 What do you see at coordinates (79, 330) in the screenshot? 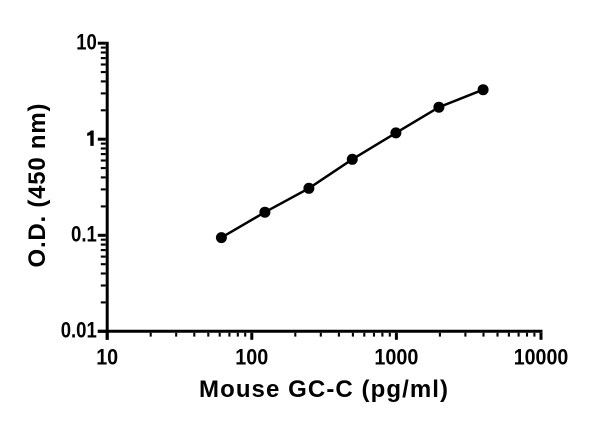
I see `svg-text: 0.01` at bounding box center [79, 330].